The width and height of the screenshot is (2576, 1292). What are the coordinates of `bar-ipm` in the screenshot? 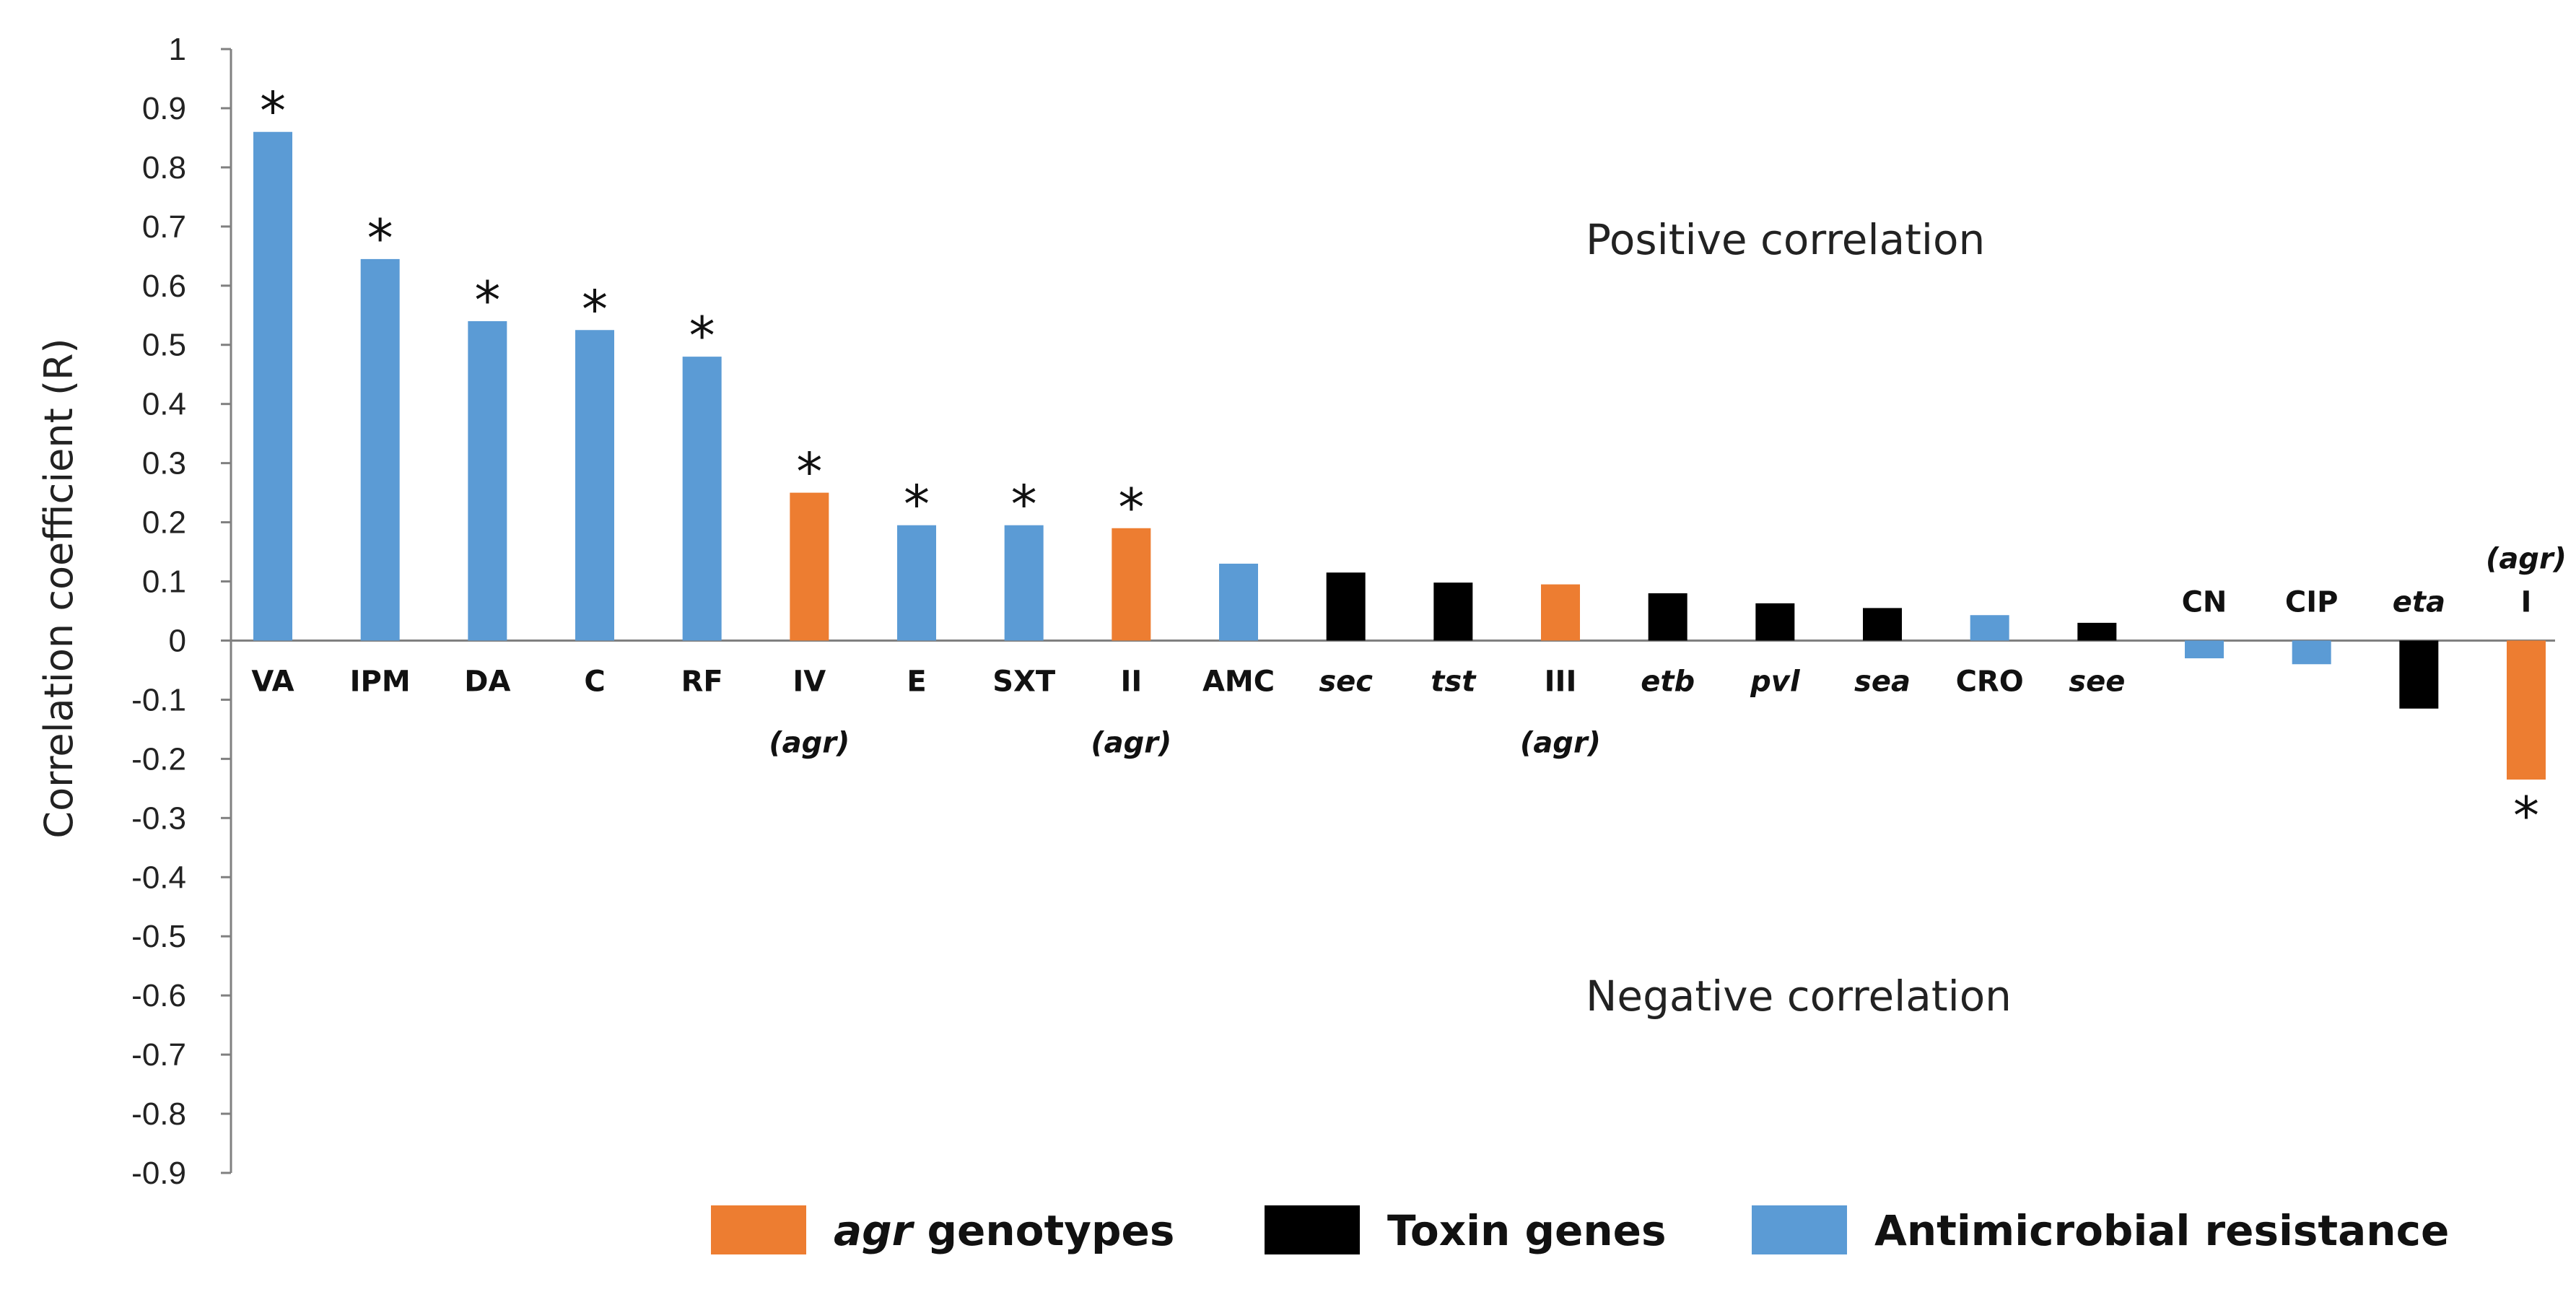 It's located at (380, 450).